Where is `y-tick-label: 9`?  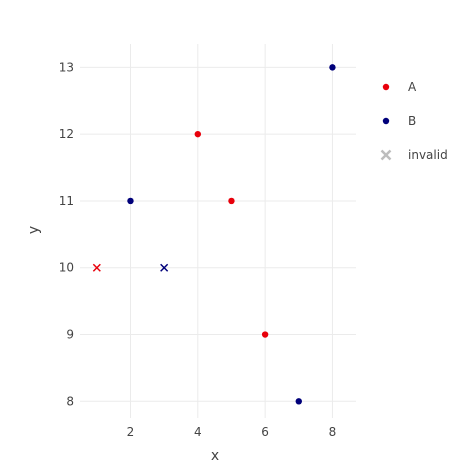
y-tick-label: 9 is located at coordinates (70, 335).